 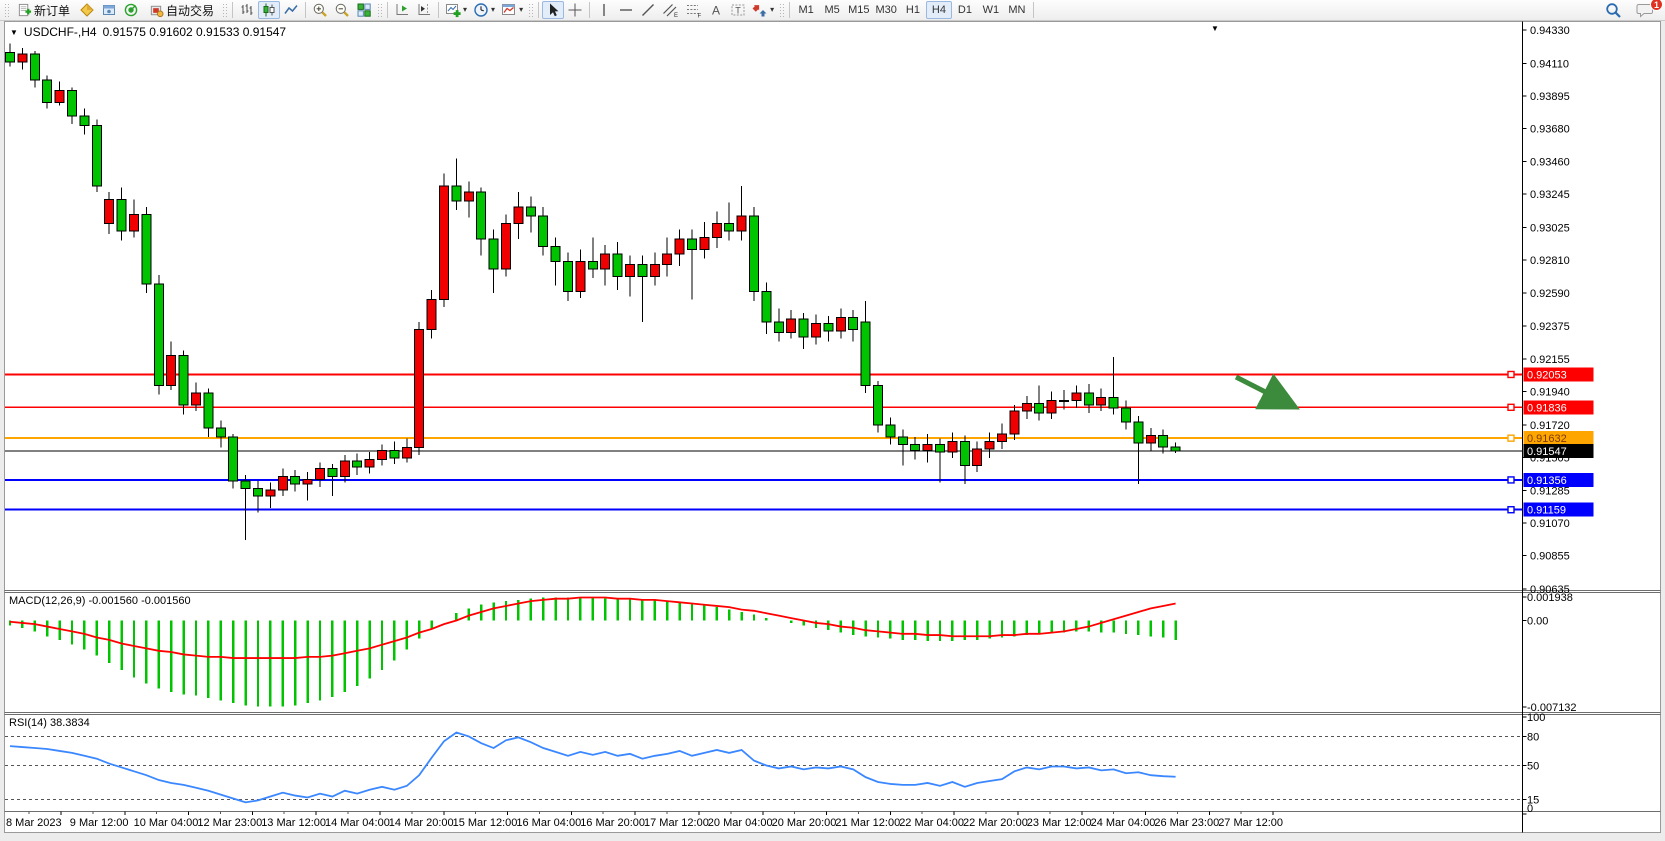 I want to click on price-tick-label: 0.92375, so click(x=1550, y=327).